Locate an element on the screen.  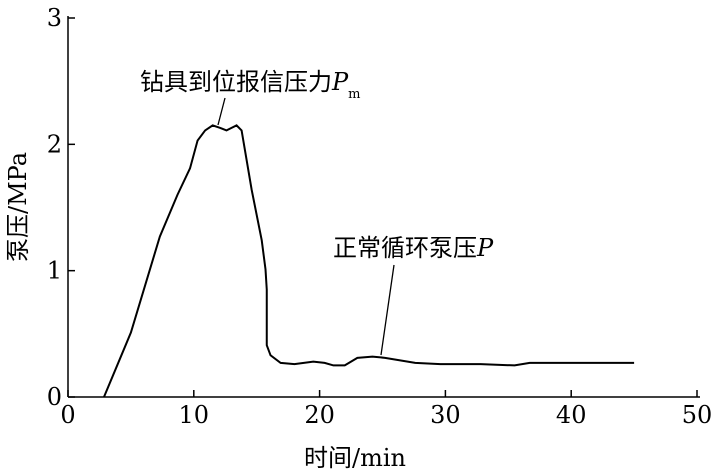
y-tick-label: 2 is located at coordinates (54, 144).